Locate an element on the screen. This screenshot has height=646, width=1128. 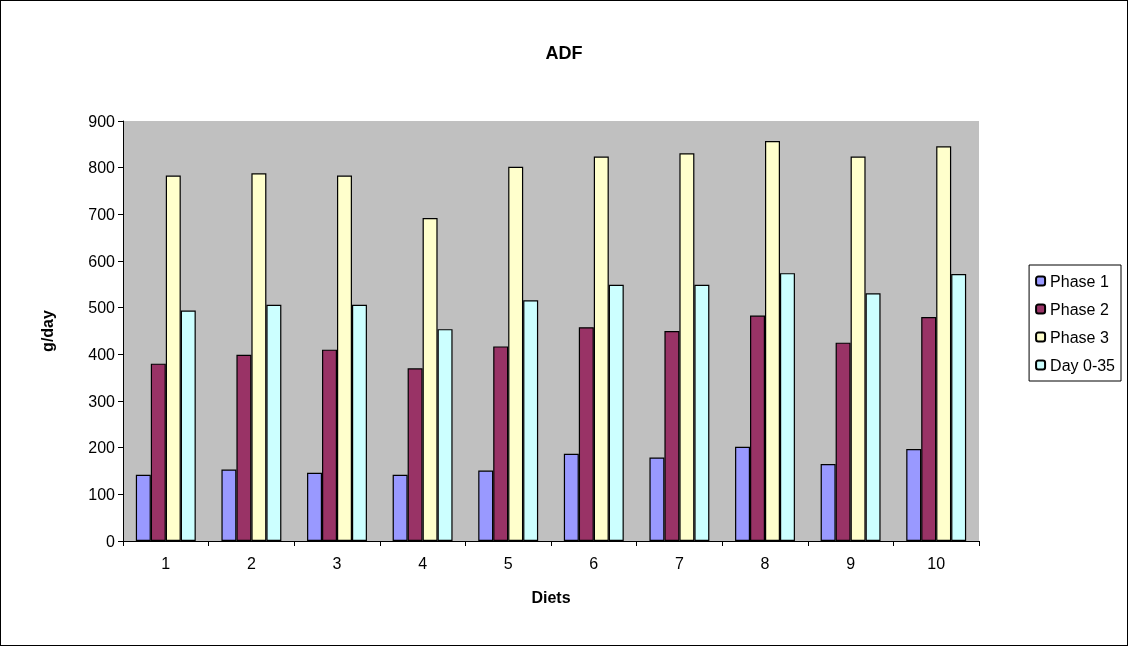
legend-label: Phase 1 is located at coordinates (1079, 281).